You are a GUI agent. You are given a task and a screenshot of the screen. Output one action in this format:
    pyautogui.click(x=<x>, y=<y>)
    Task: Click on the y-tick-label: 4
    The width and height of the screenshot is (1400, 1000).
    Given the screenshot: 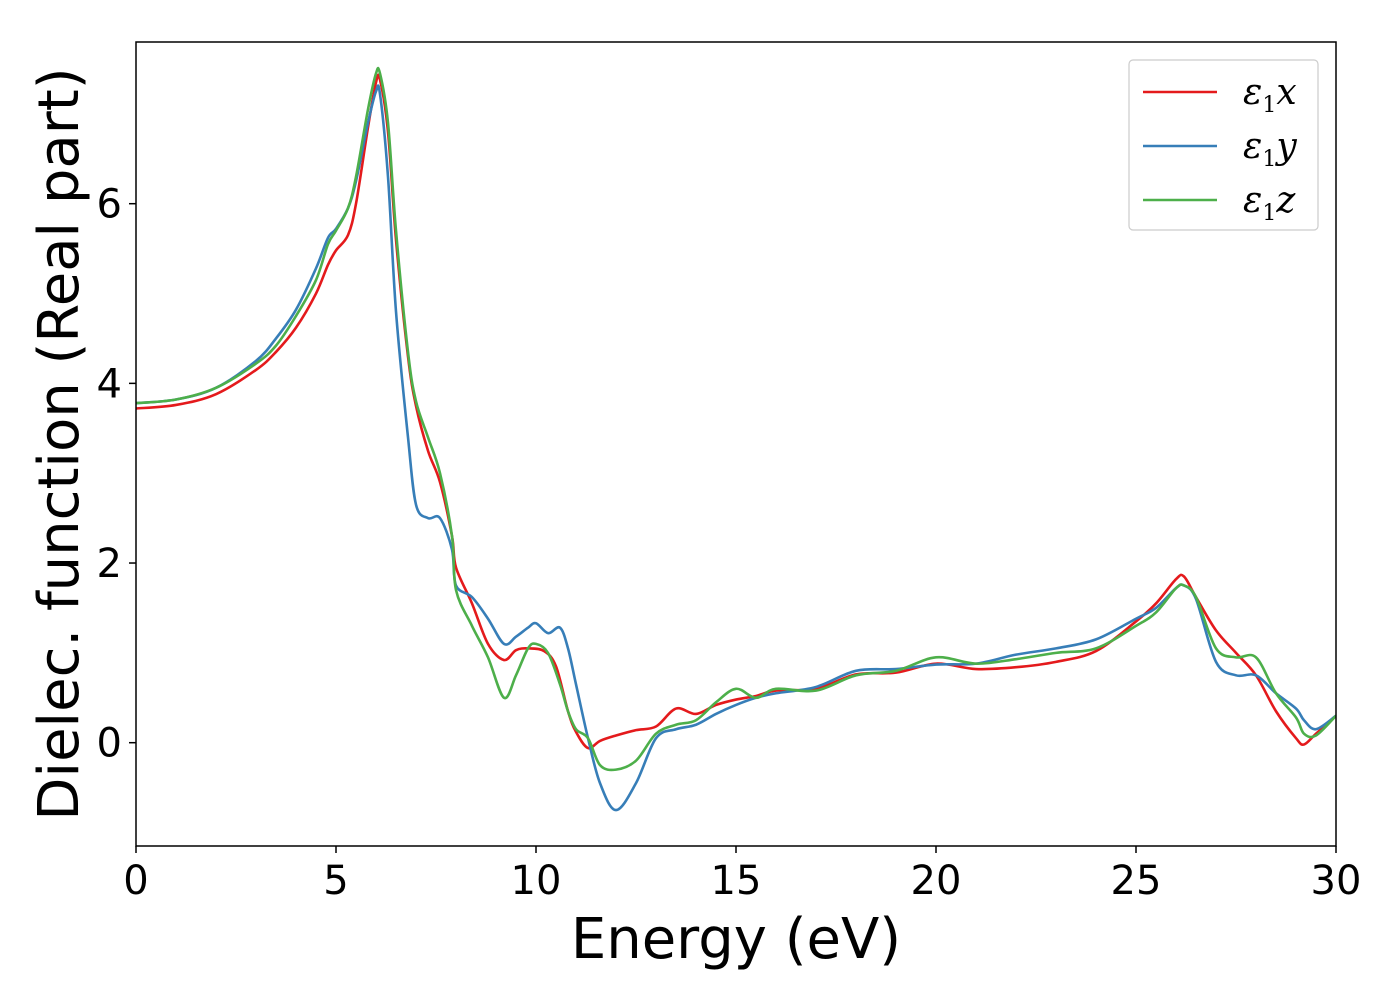 What is the action you would take?
    pyautogui.click(x=109, y=384)
    